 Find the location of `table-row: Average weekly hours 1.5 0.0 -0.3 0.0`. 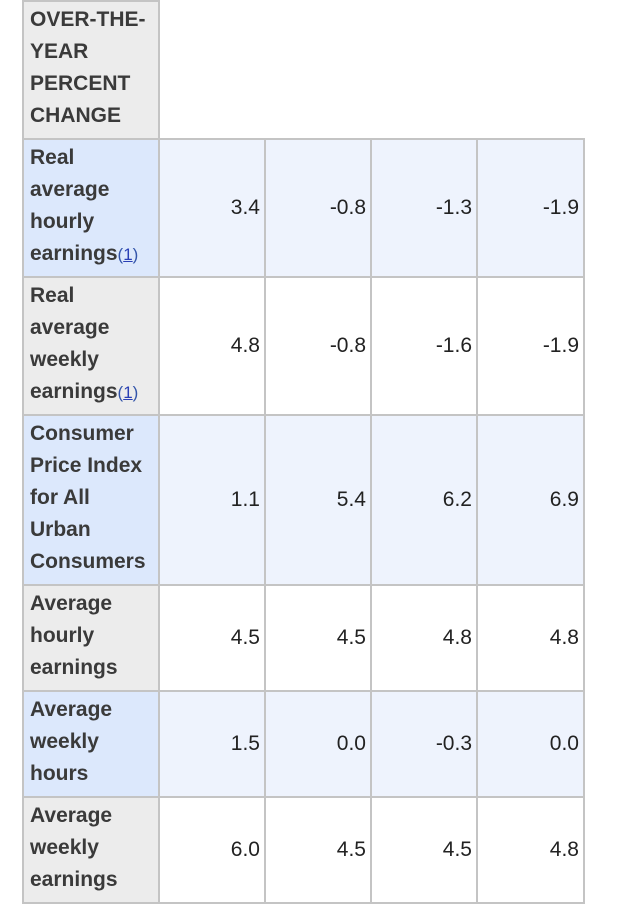

table-row: Average weekly hours 1.5 0.0 -0.3 0.0 is located at coordinates (303, 744).